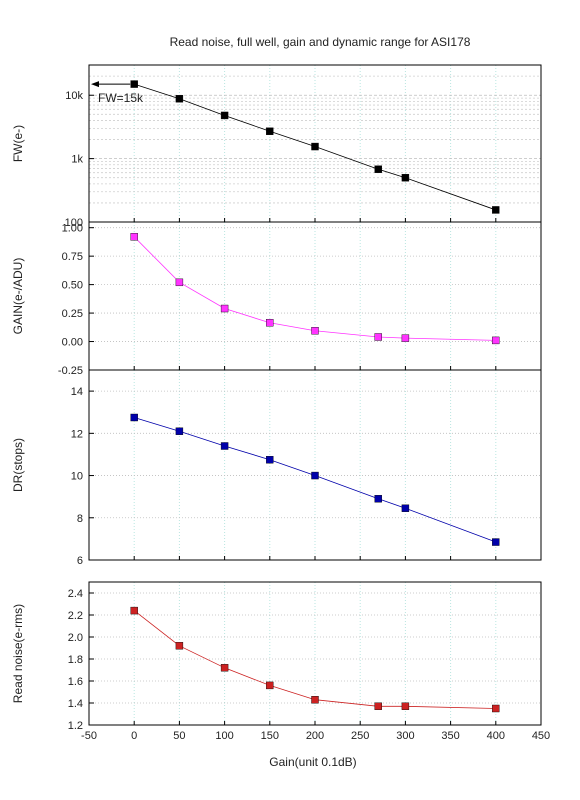 The width and height of the screenshot is (580, 800). What do you see at coordinates (18, 143) in the screenshot?
I see `y-axis-label: FW(e-)` at bounding box center [18, 143].